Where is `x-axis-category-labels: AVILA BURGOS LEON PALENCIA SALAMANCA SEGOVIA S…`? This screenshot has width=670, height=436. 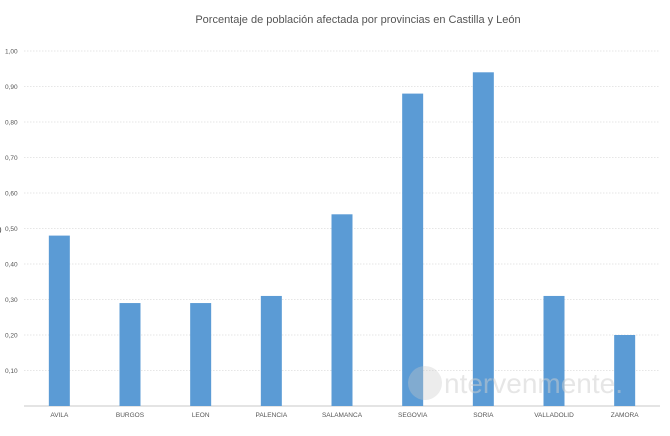 x-axis-category-labels: AVILA BURGOS LEON PALENCIA SALAMANCA SEGOVIA S… is located at coordinates (344, 415).